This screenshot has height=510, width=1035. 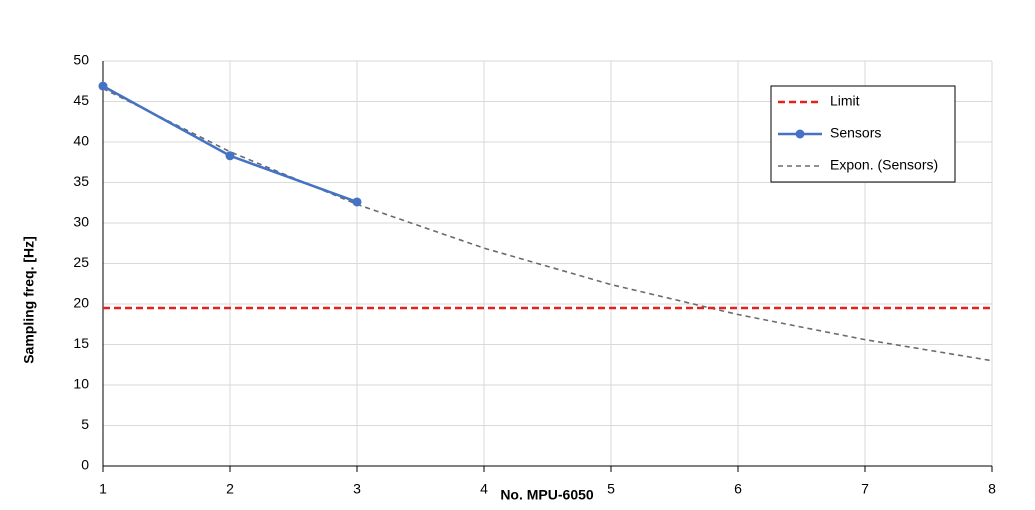 What do you see at coordinates (85, 424) in the screenshot?
I see `y-tick-label: 5` at bounding box center [85, 424].